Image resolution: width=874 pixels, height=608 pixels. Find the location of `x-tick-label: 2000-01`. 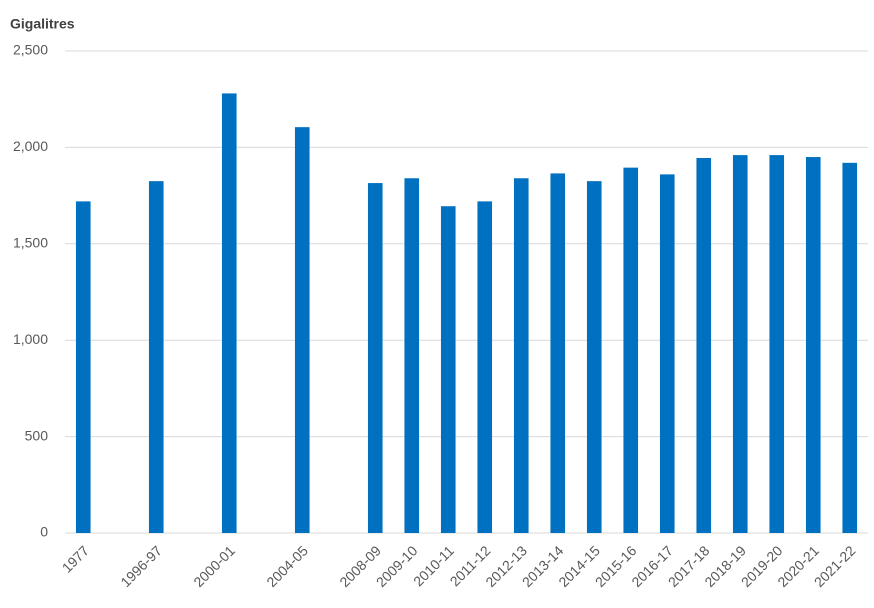

x-tick-label: 2000-01 is located at coordinates (214, 566).